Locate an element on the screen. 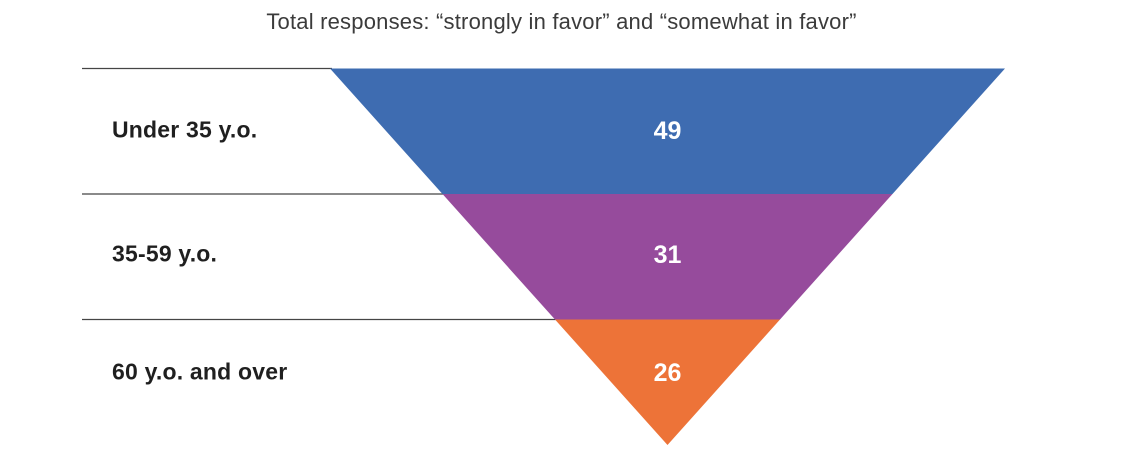  category-label-35-59: 35-59 y.o. is located at coordinates (165, 253).